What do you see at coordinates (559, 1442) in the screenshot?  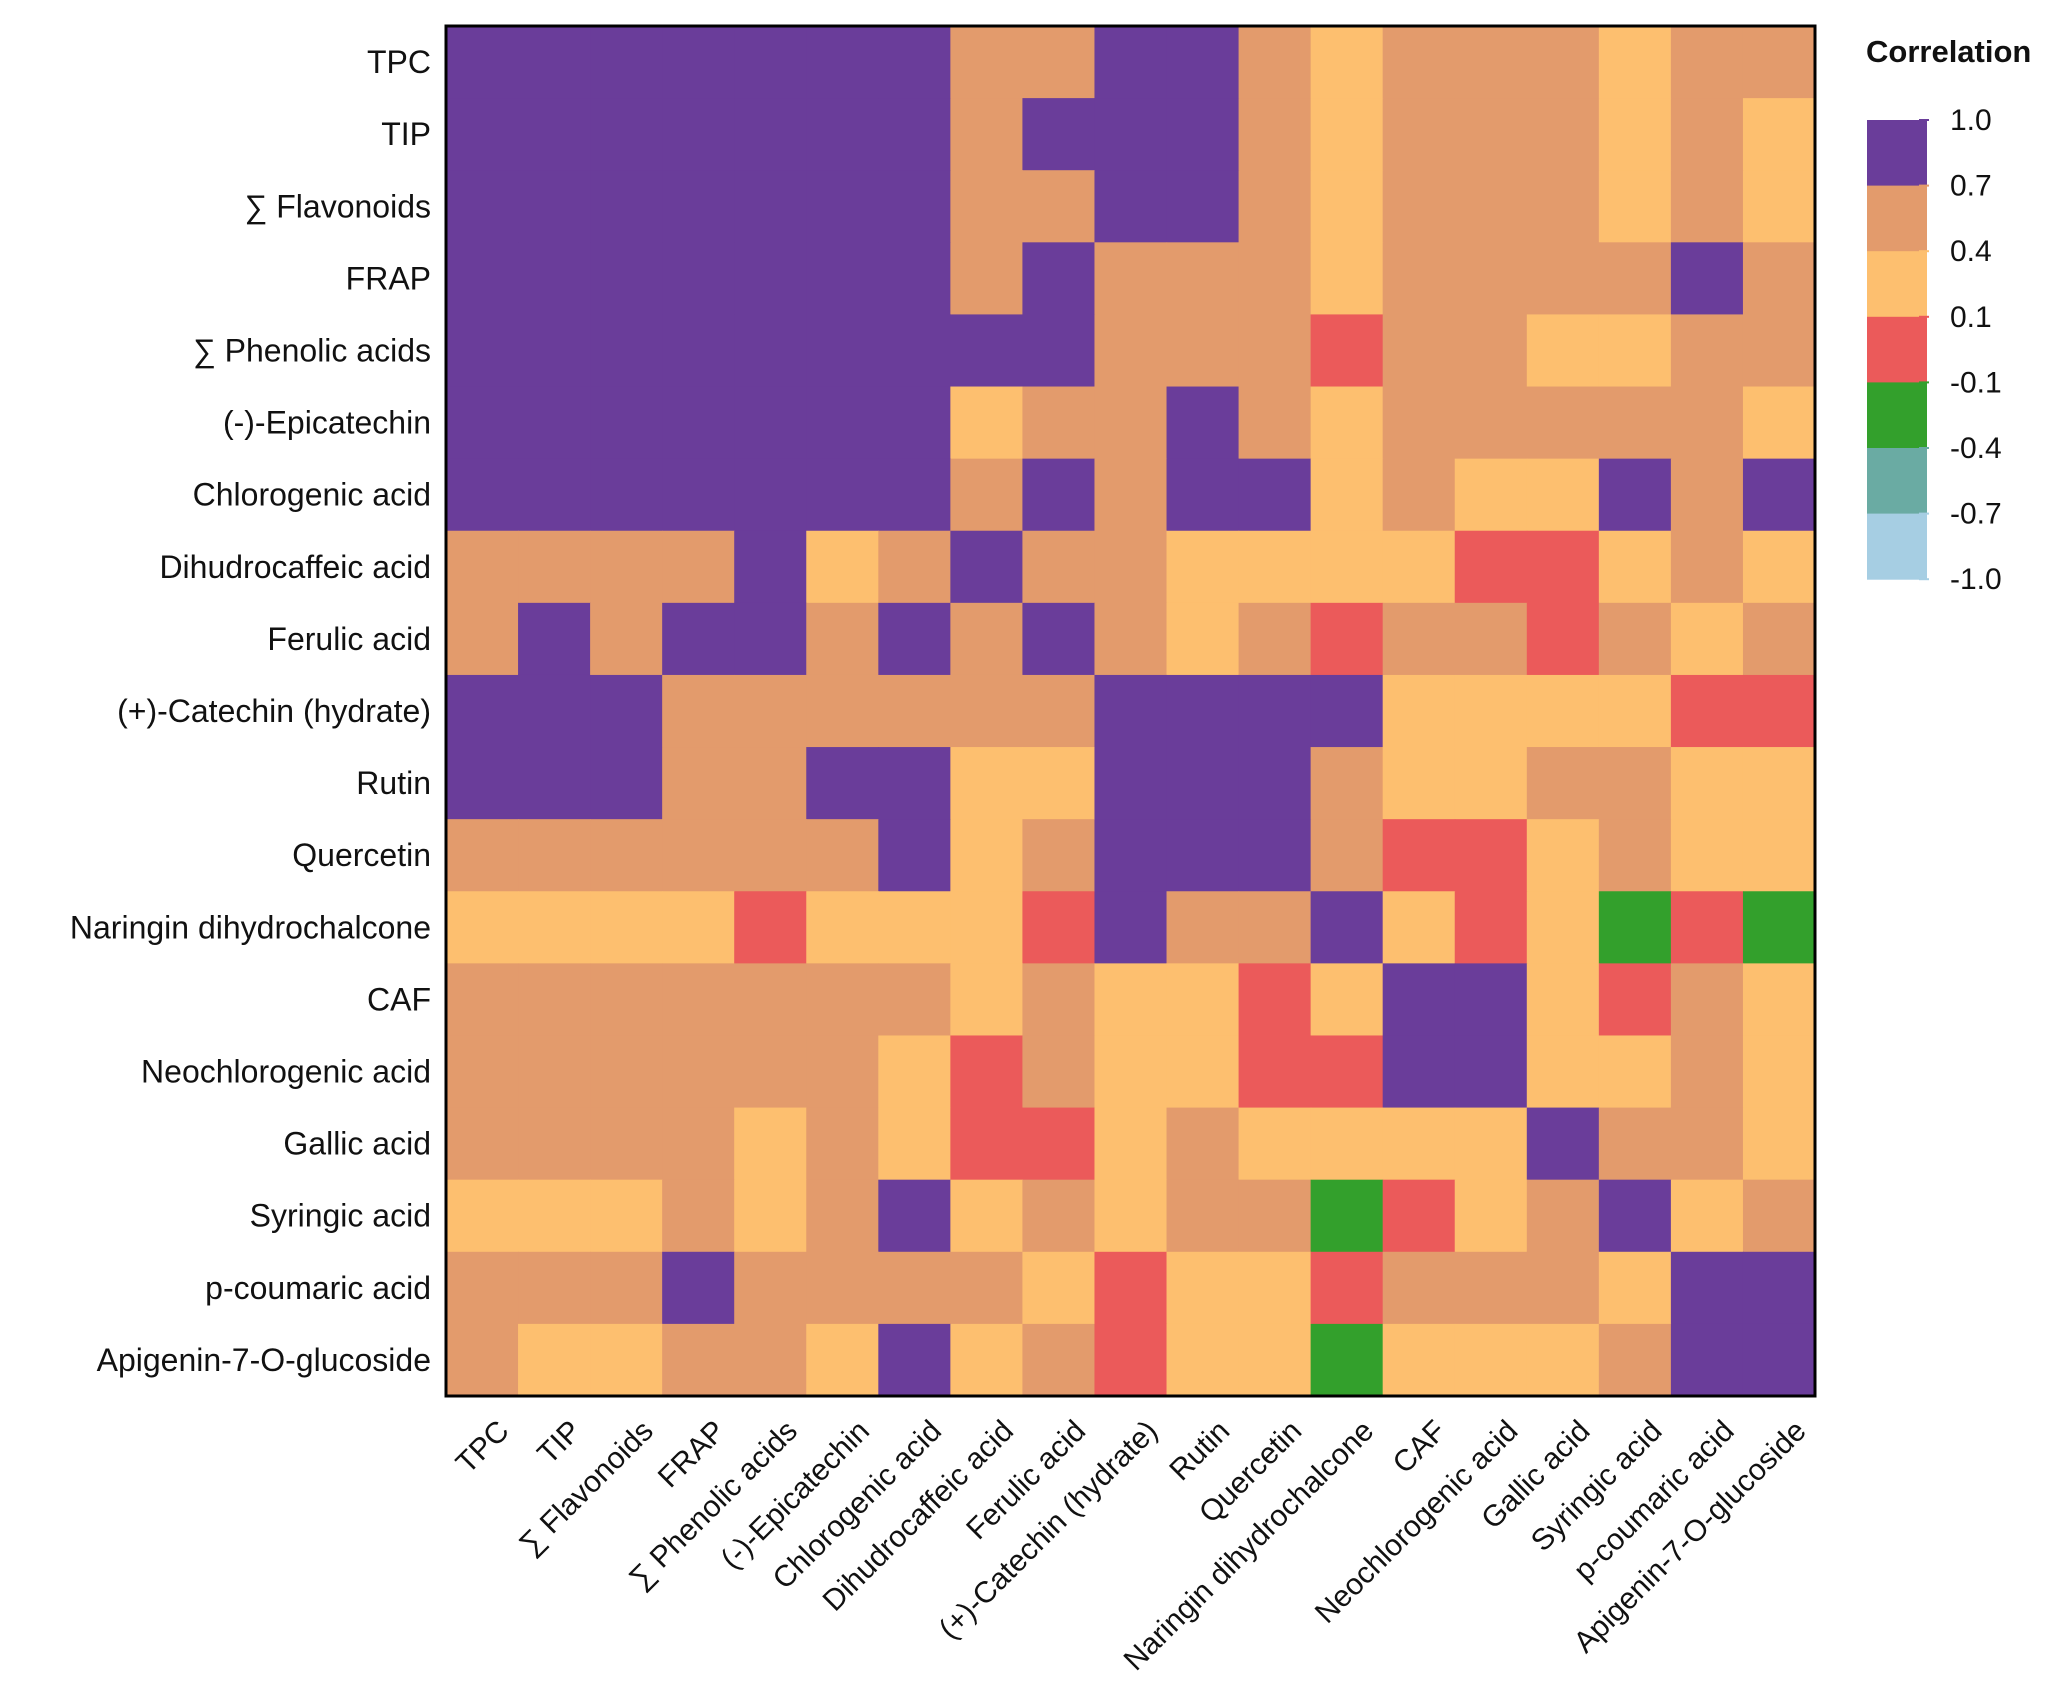 I see `column-tick-label: TIP` at bounding box center [559, 1442].